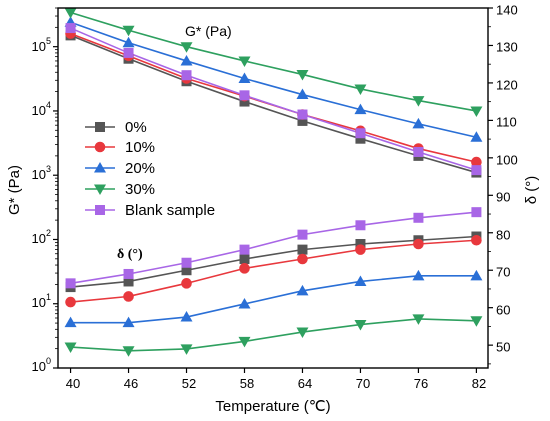 The image size is (550, 421). What do you see at coordinates (140, 168) in the screenshot?
I see `legend-label: 20%` at bounding box center [140, 168].